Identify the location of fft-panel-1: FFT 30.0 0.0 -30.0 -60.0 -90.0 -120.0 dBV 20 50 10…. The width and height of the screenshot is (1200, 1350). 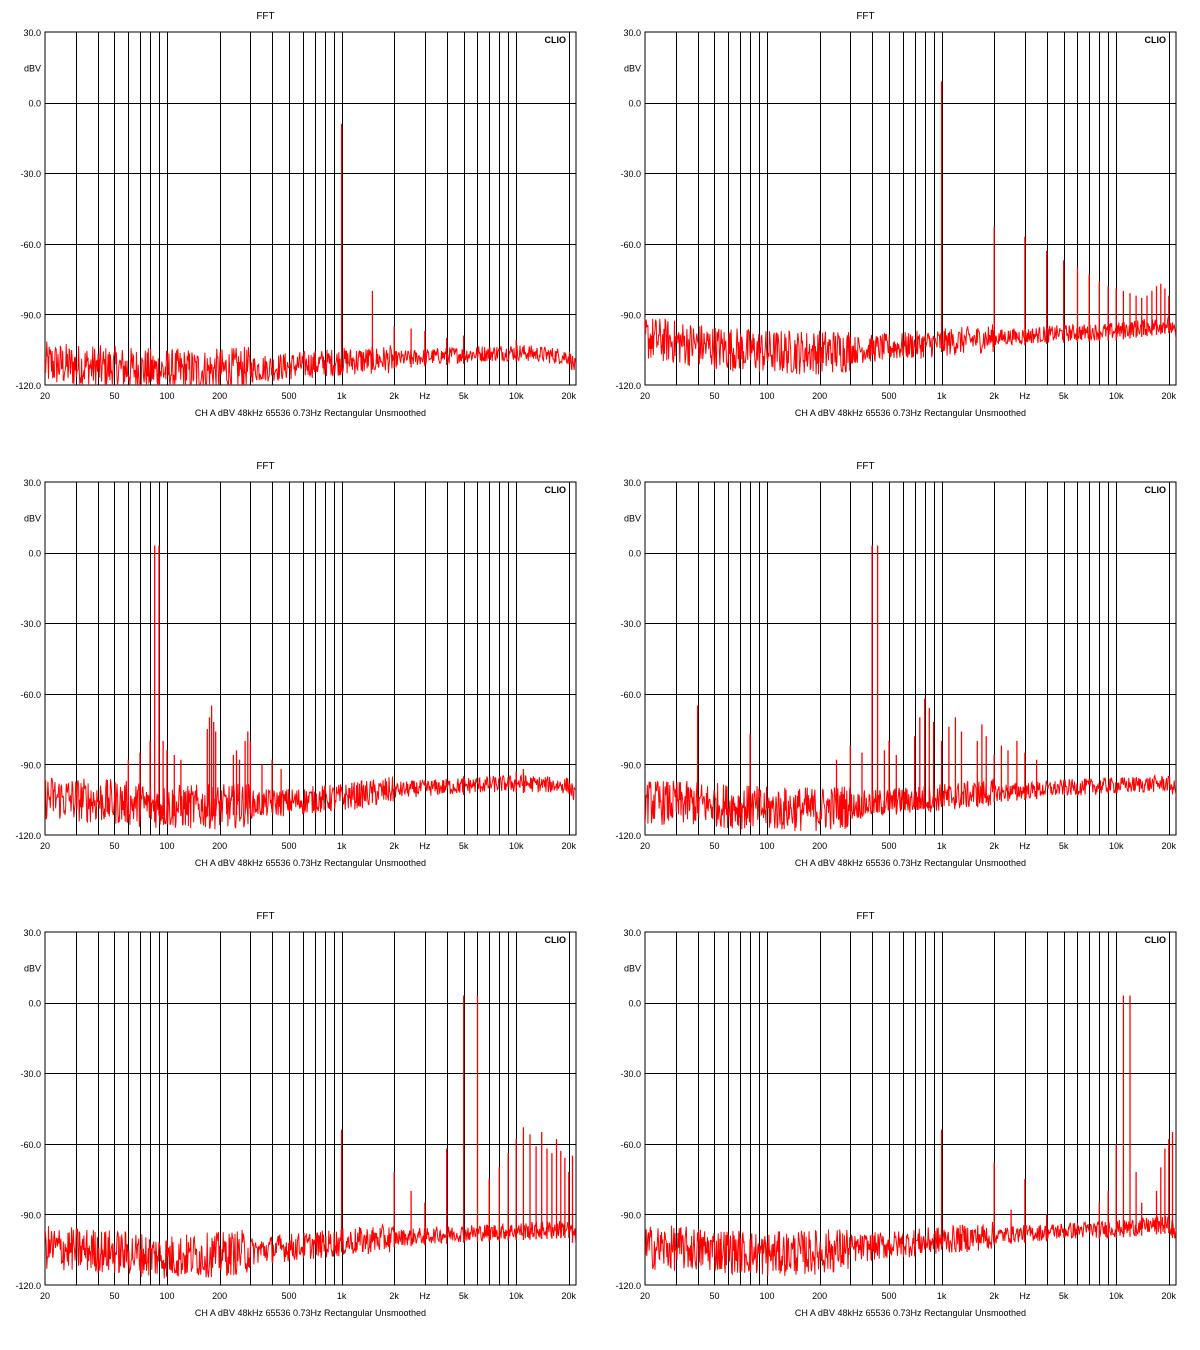
(295, 214).